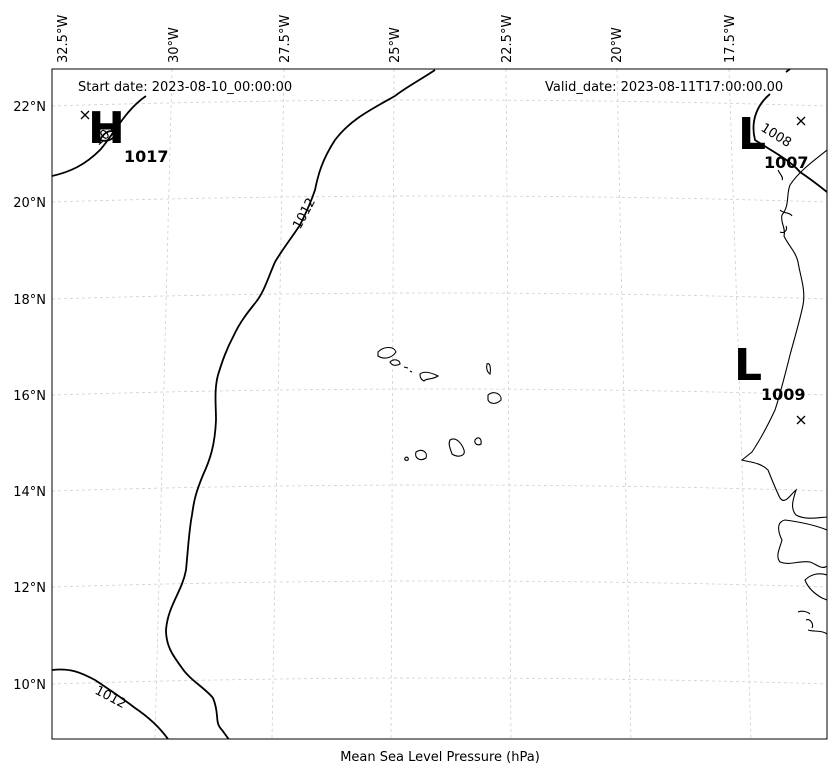 This screenshot has width=837, height=783. I want to click on isobar-high-arc, so click(99, 136).